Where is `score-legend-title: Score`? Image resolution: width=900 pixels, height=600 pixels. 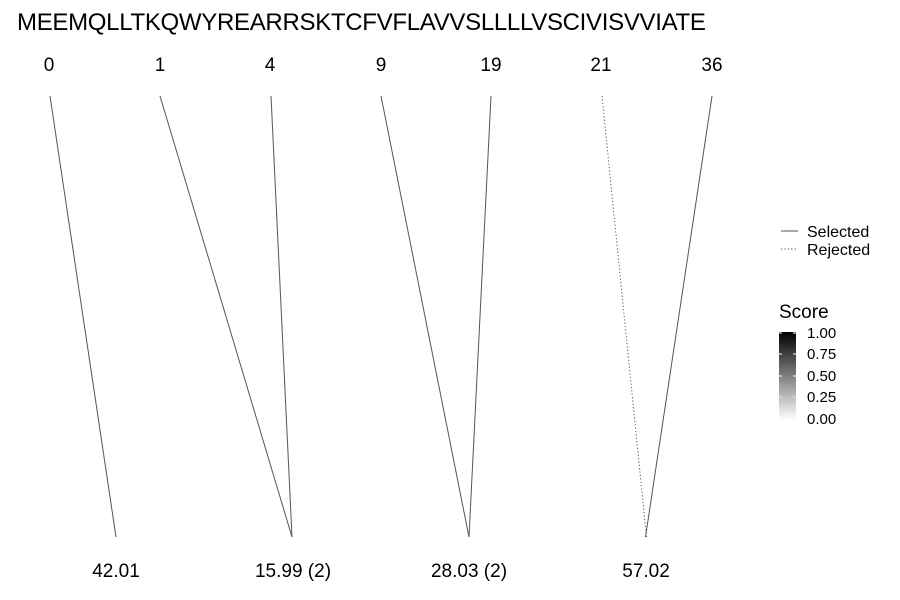 score-legend-title: Score is located at coordinates (804, 312).